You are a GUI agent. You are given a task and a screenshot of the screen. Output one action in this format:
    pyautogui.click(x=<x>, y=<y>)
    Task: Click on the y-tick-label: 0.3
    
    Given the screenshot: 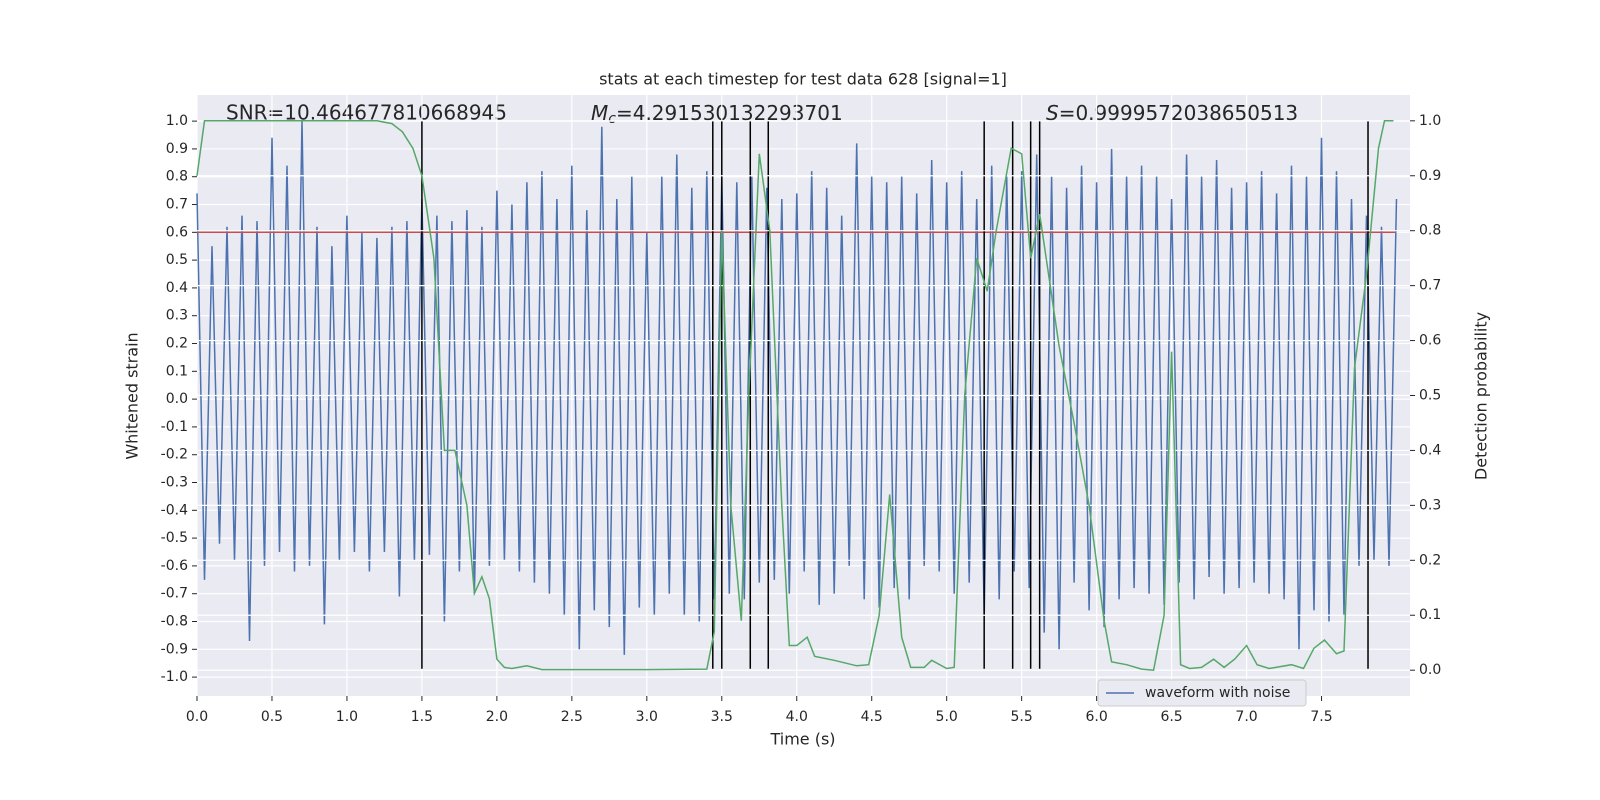 What is the action you would take?
    pyautogui.click(x=177, y=316)
    